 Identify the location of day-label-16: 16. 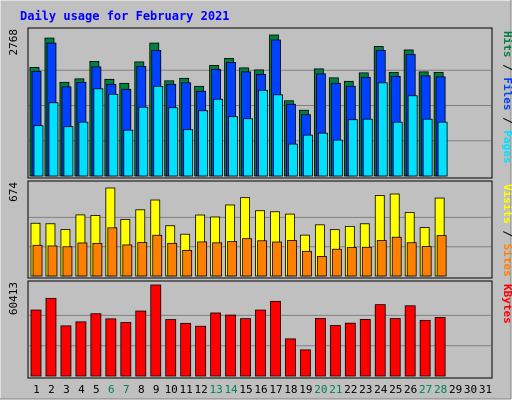
(260, 389).